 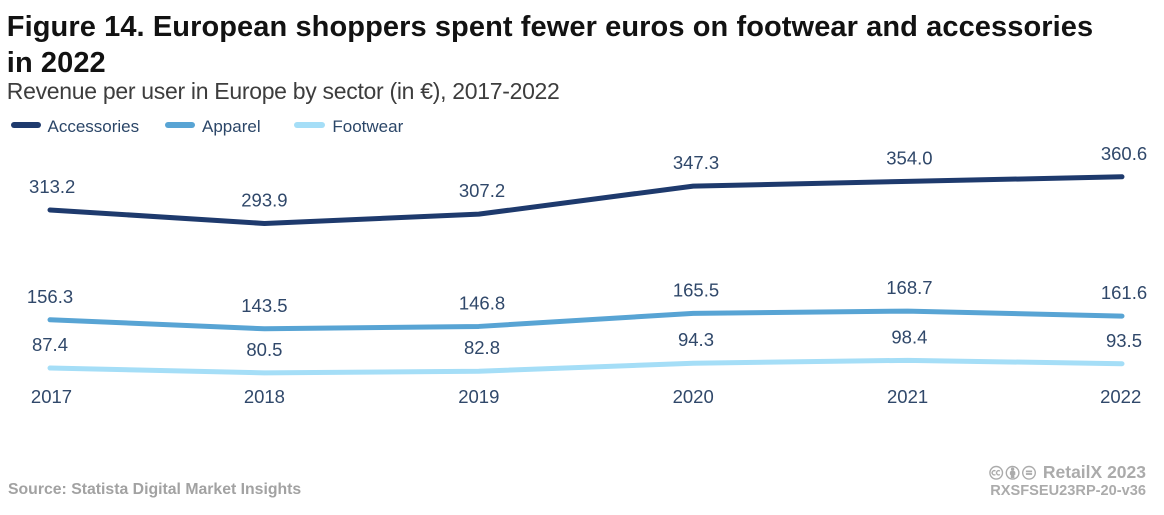 What do you see at coordinates (909, 336) in the screenshot?
I see `svg-text: 98.4` at bounding box center [909, 336].